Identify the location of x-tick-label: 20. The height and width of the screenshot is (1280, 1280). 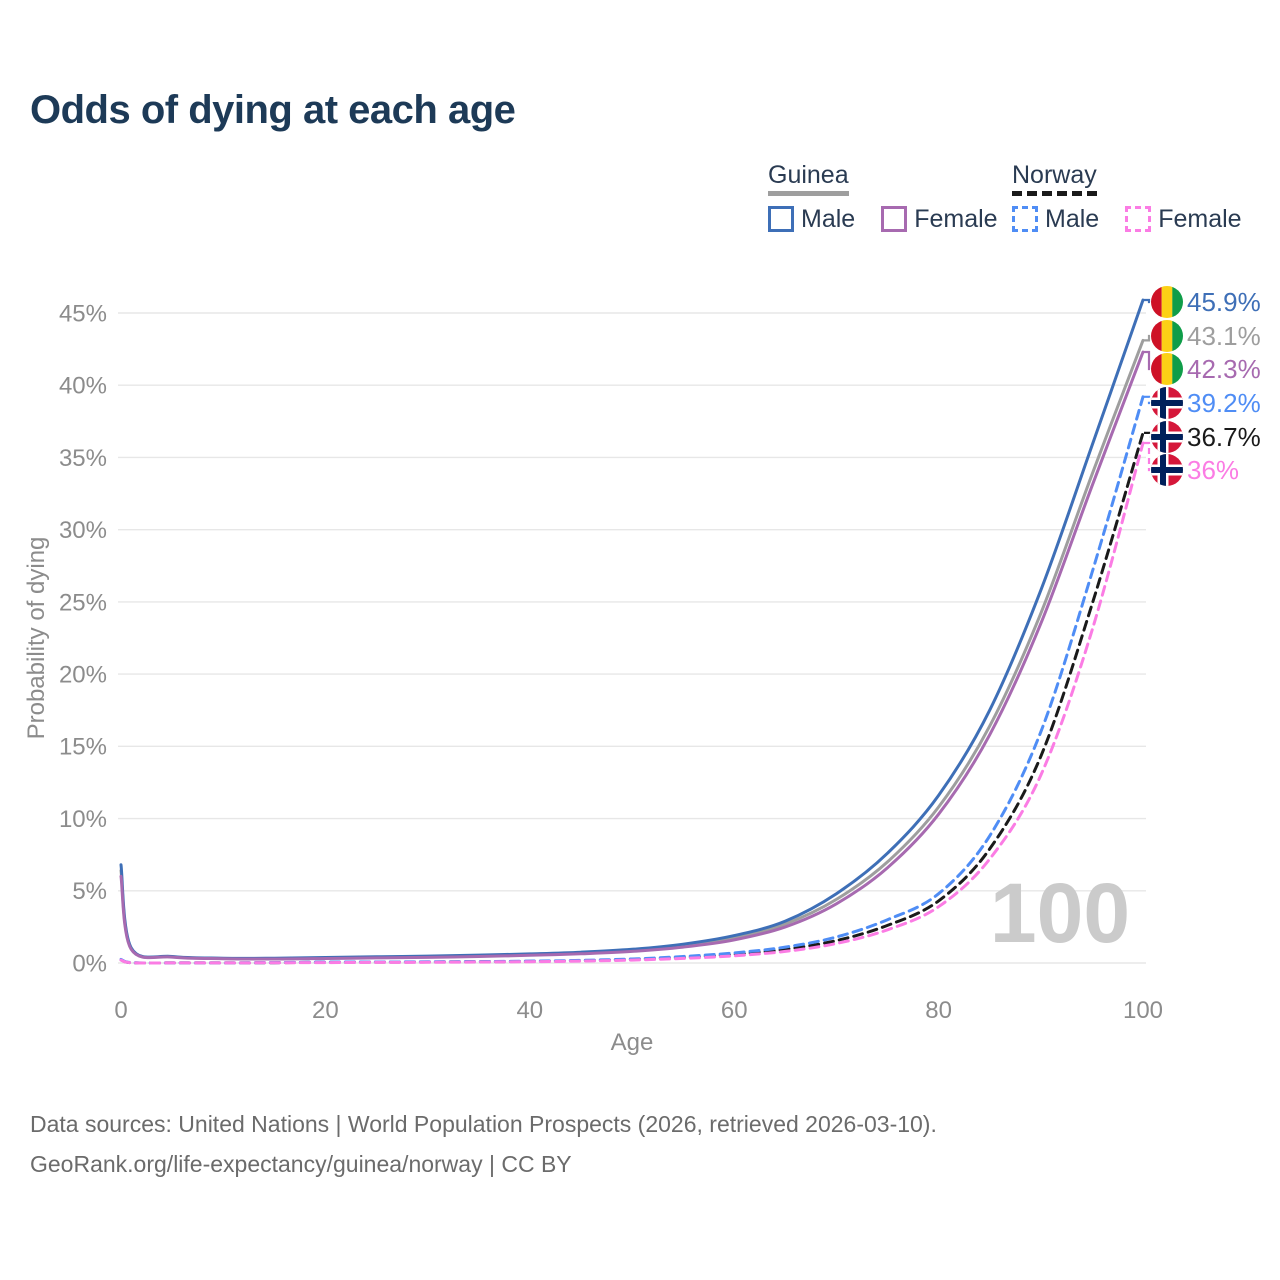
(325, 1010).